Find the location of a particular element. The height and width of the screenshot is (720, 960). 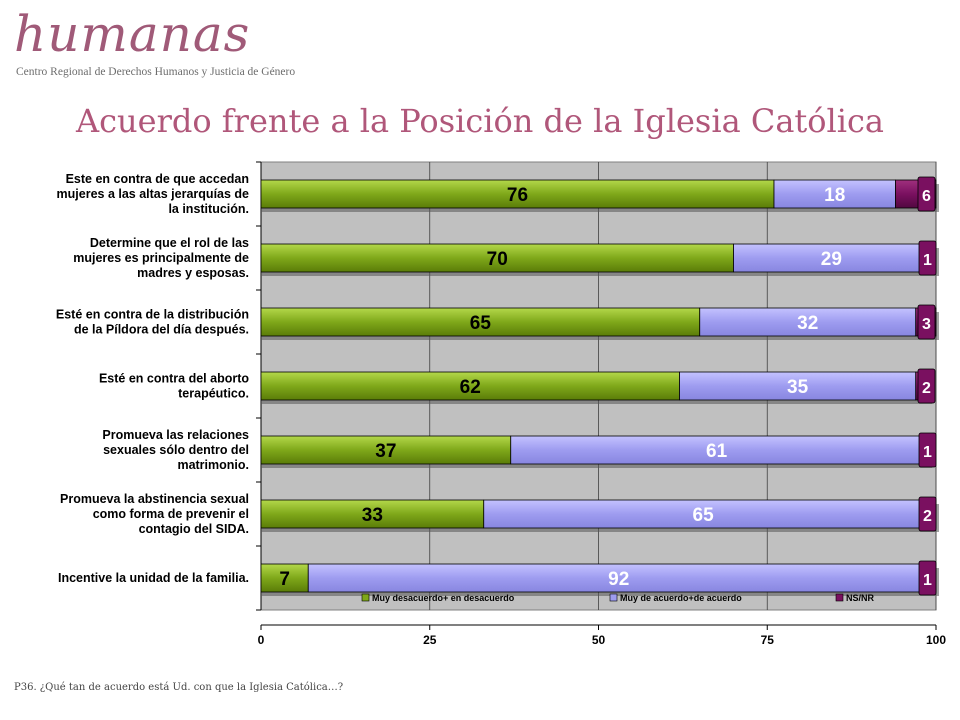

category-label: terapéutico. is located at coordinates (213, 394).